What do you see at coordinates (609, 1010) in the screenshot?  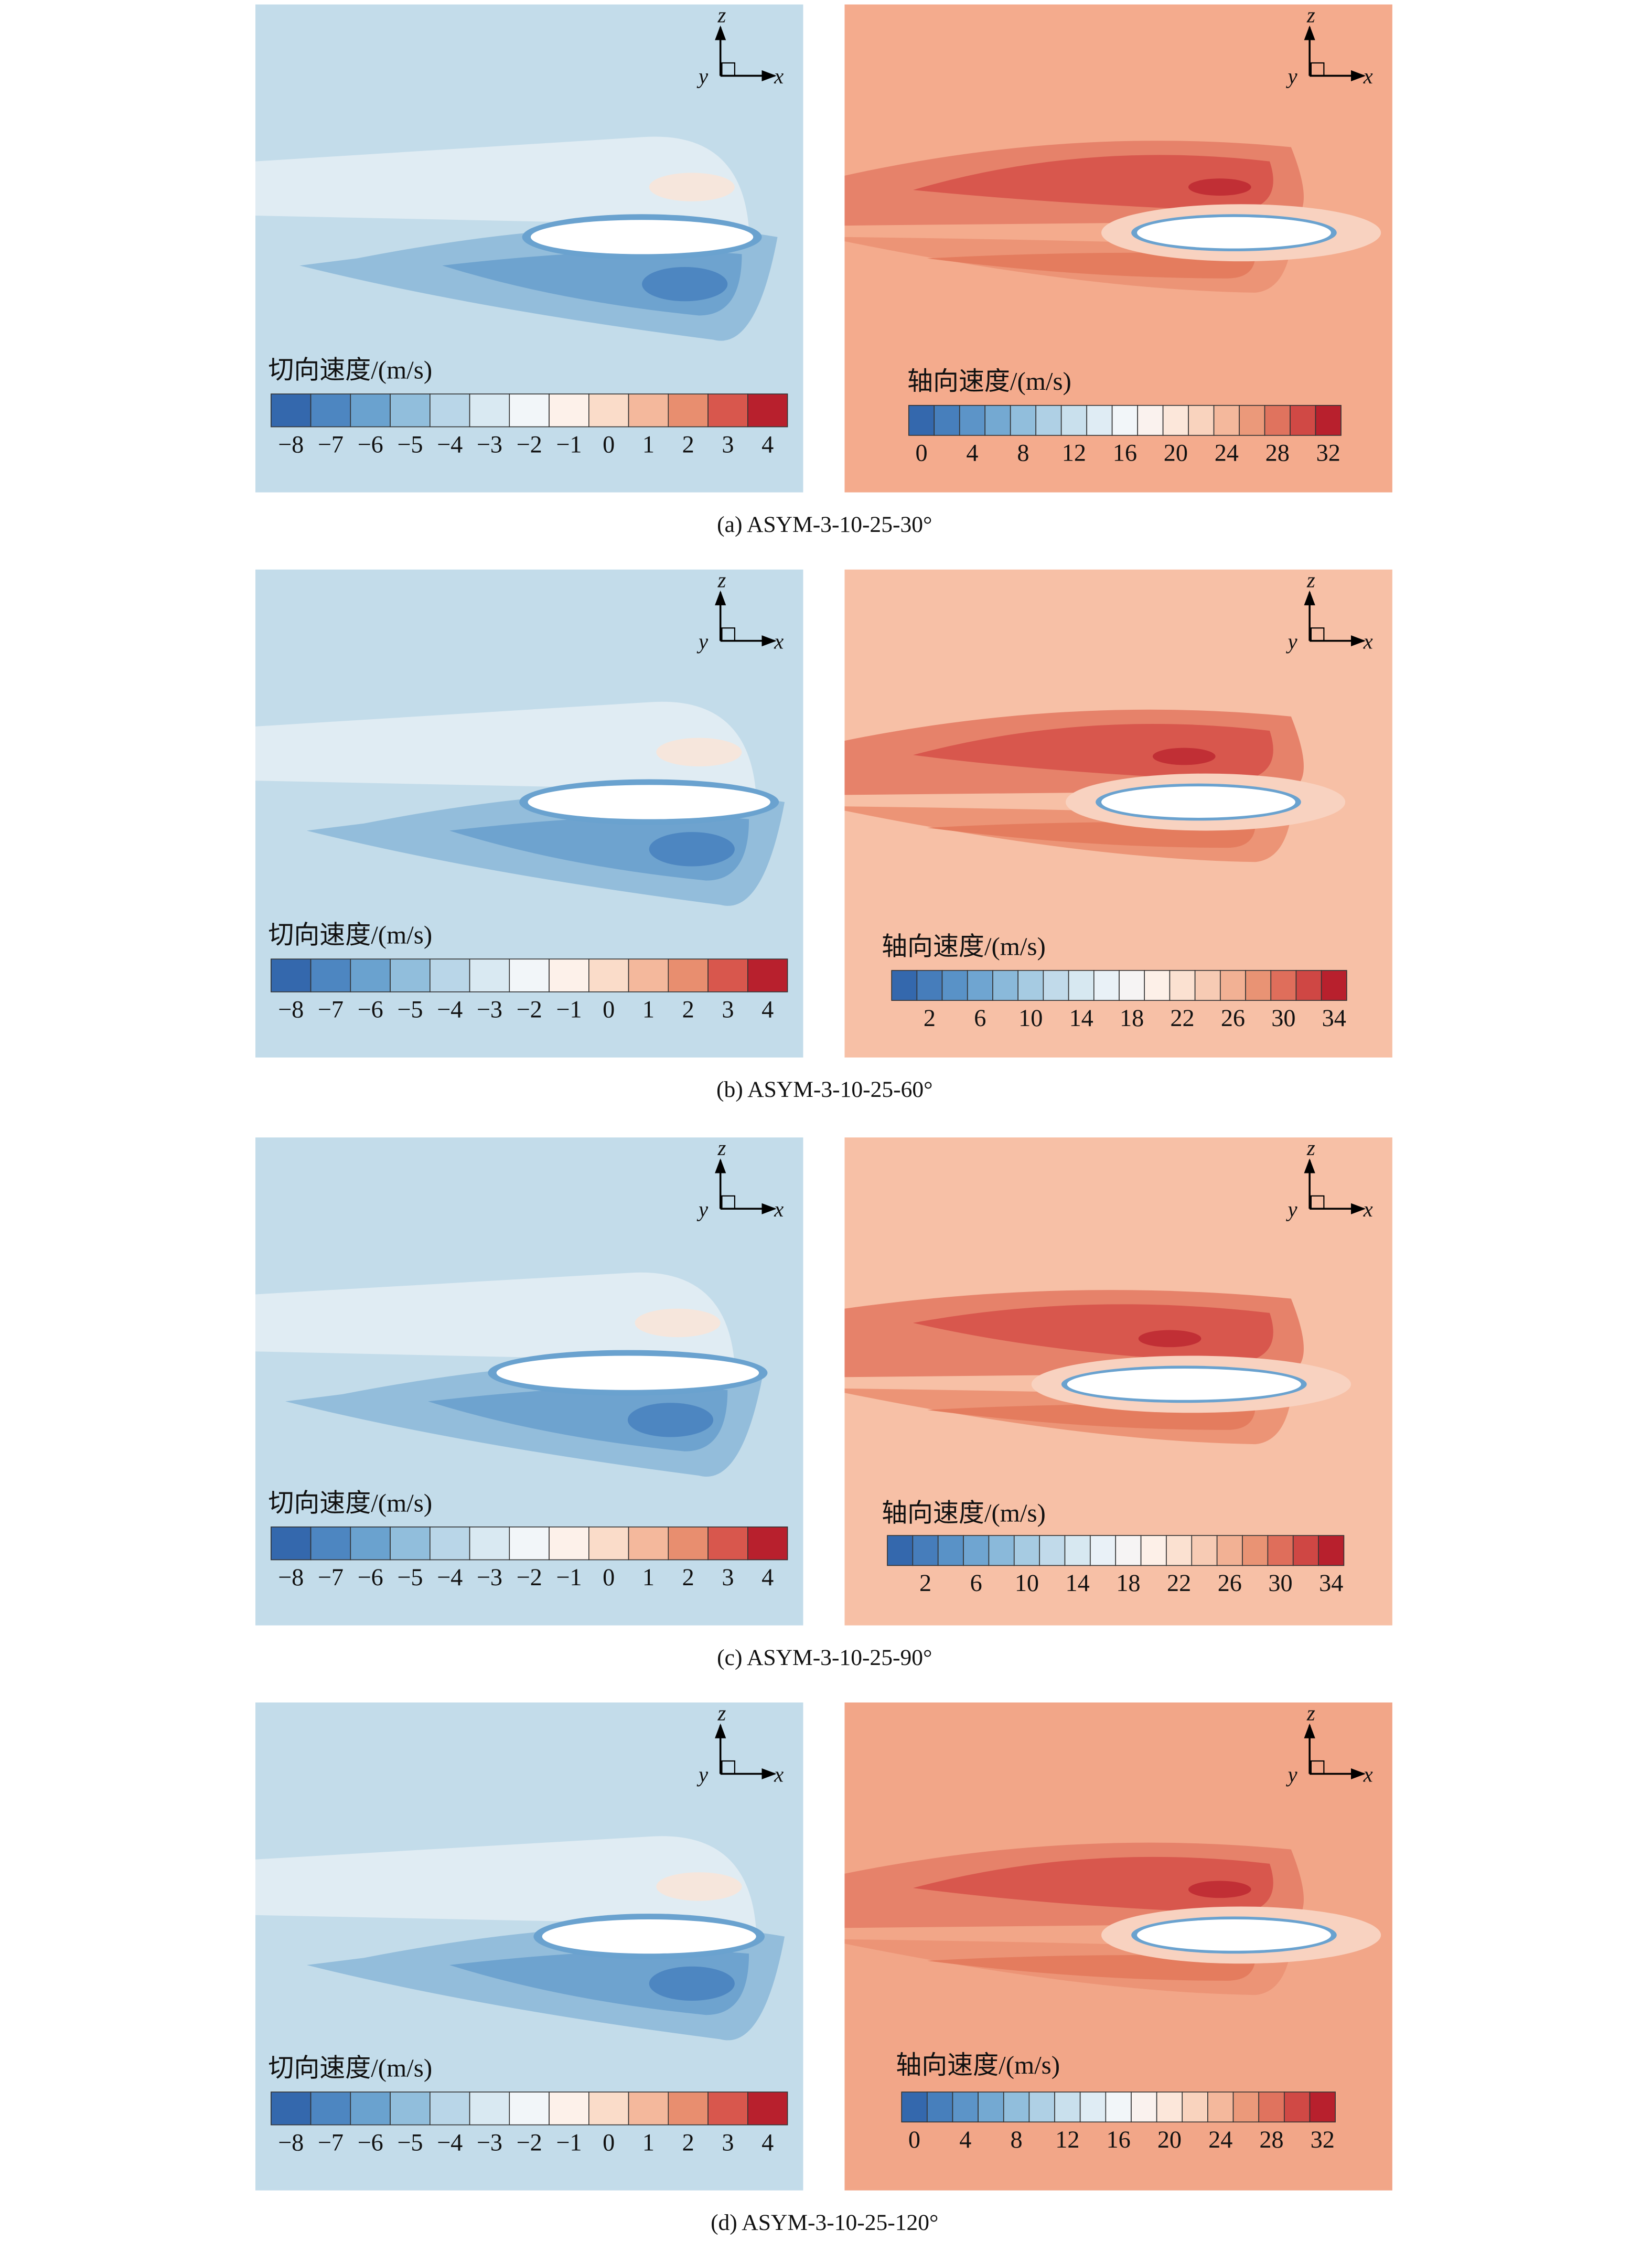 I see `colorbar-tick-label: 0` at bounding box center [609, 1010].